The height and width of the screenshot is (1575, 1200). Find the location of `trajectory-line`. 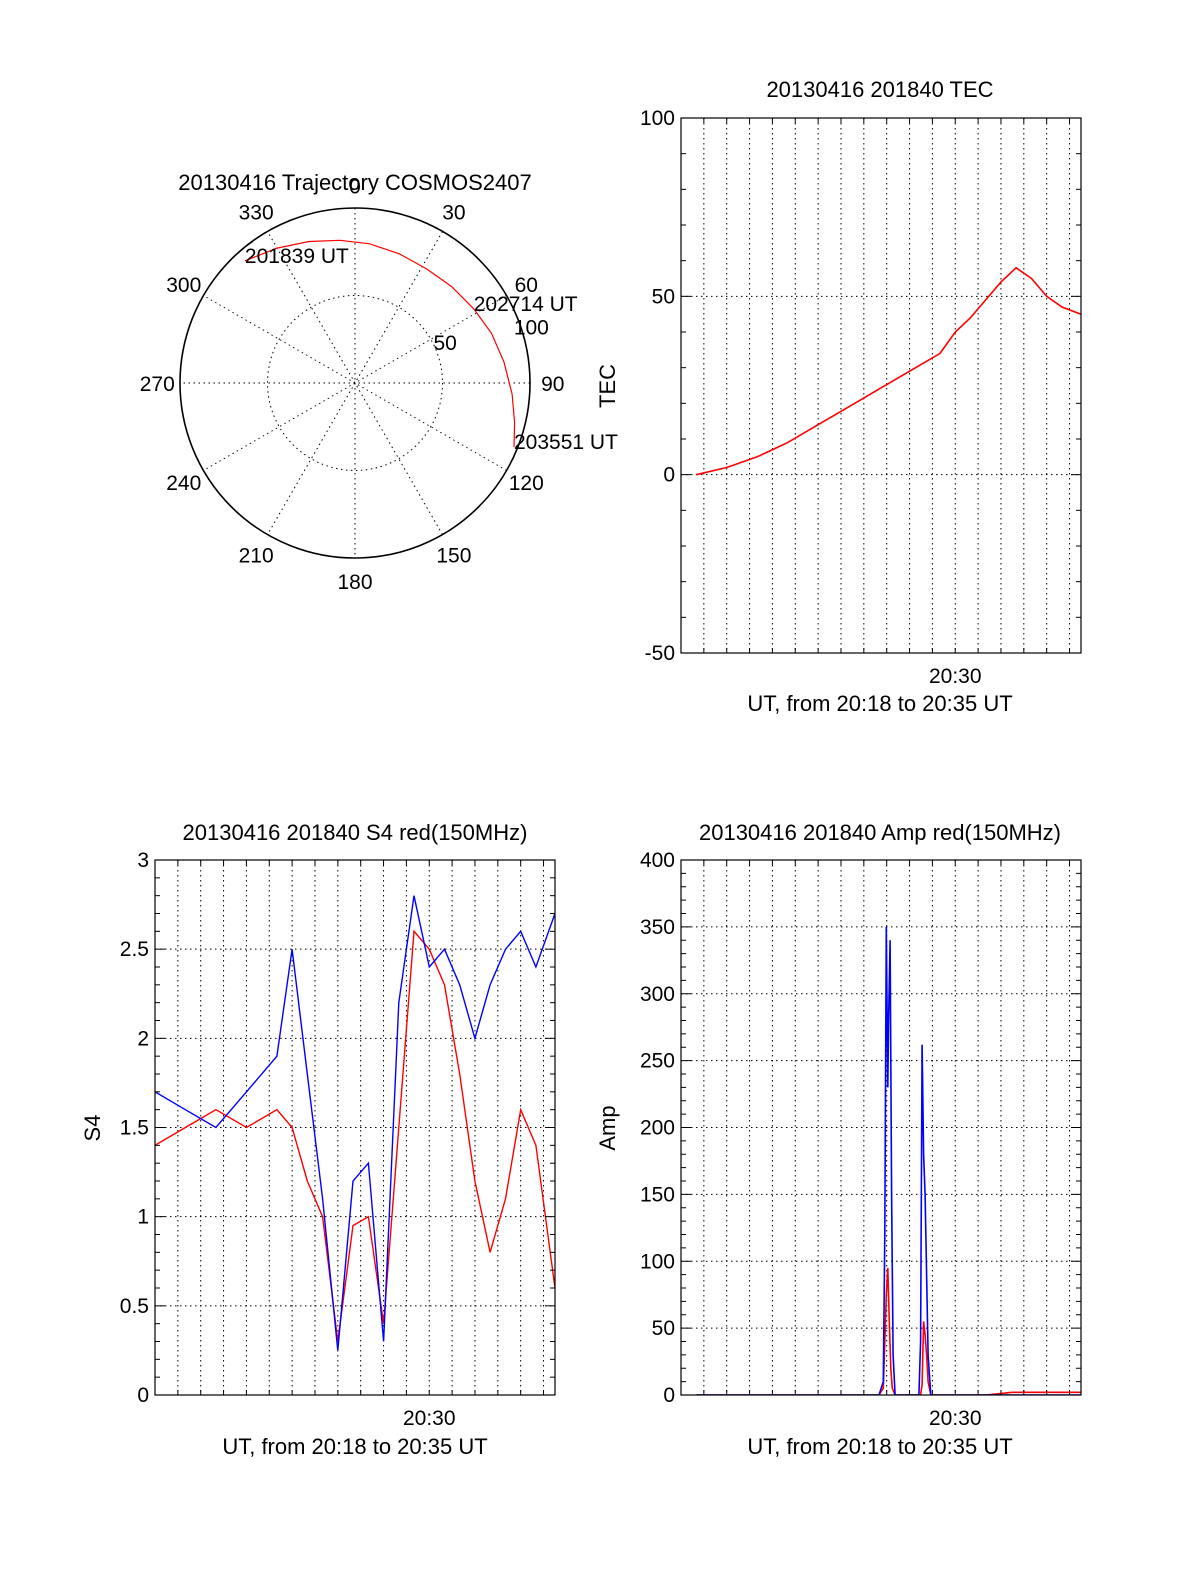

trajectory-line is located at coordinates (380, 343).